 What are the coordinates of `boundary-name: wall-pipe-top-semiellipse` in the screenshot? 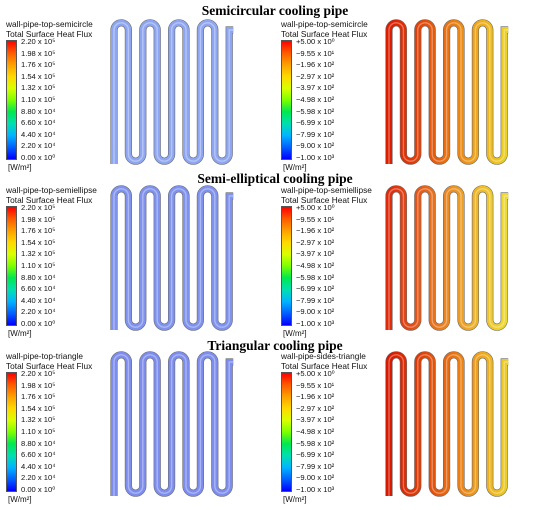 It's located at (51, 190).